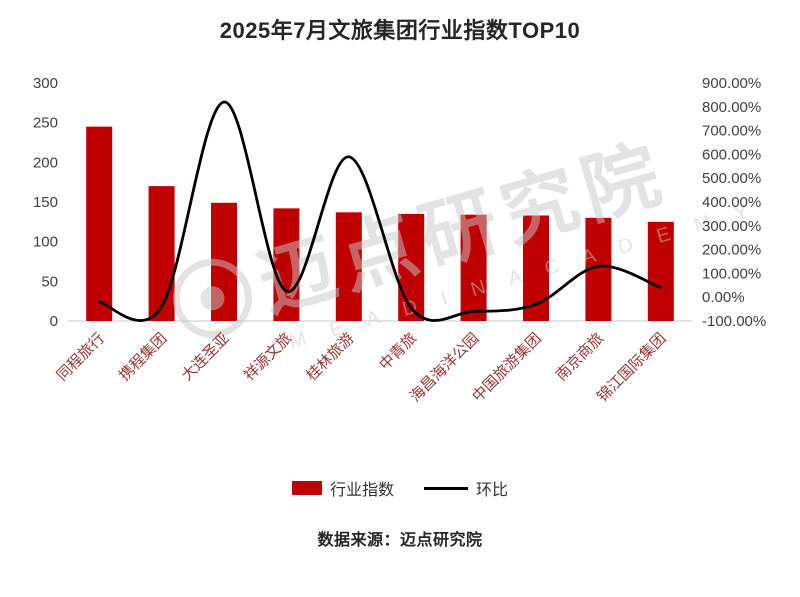 The image size is (800, 597). I want to click on legend: 行业指数 环比, so click(400, 488).